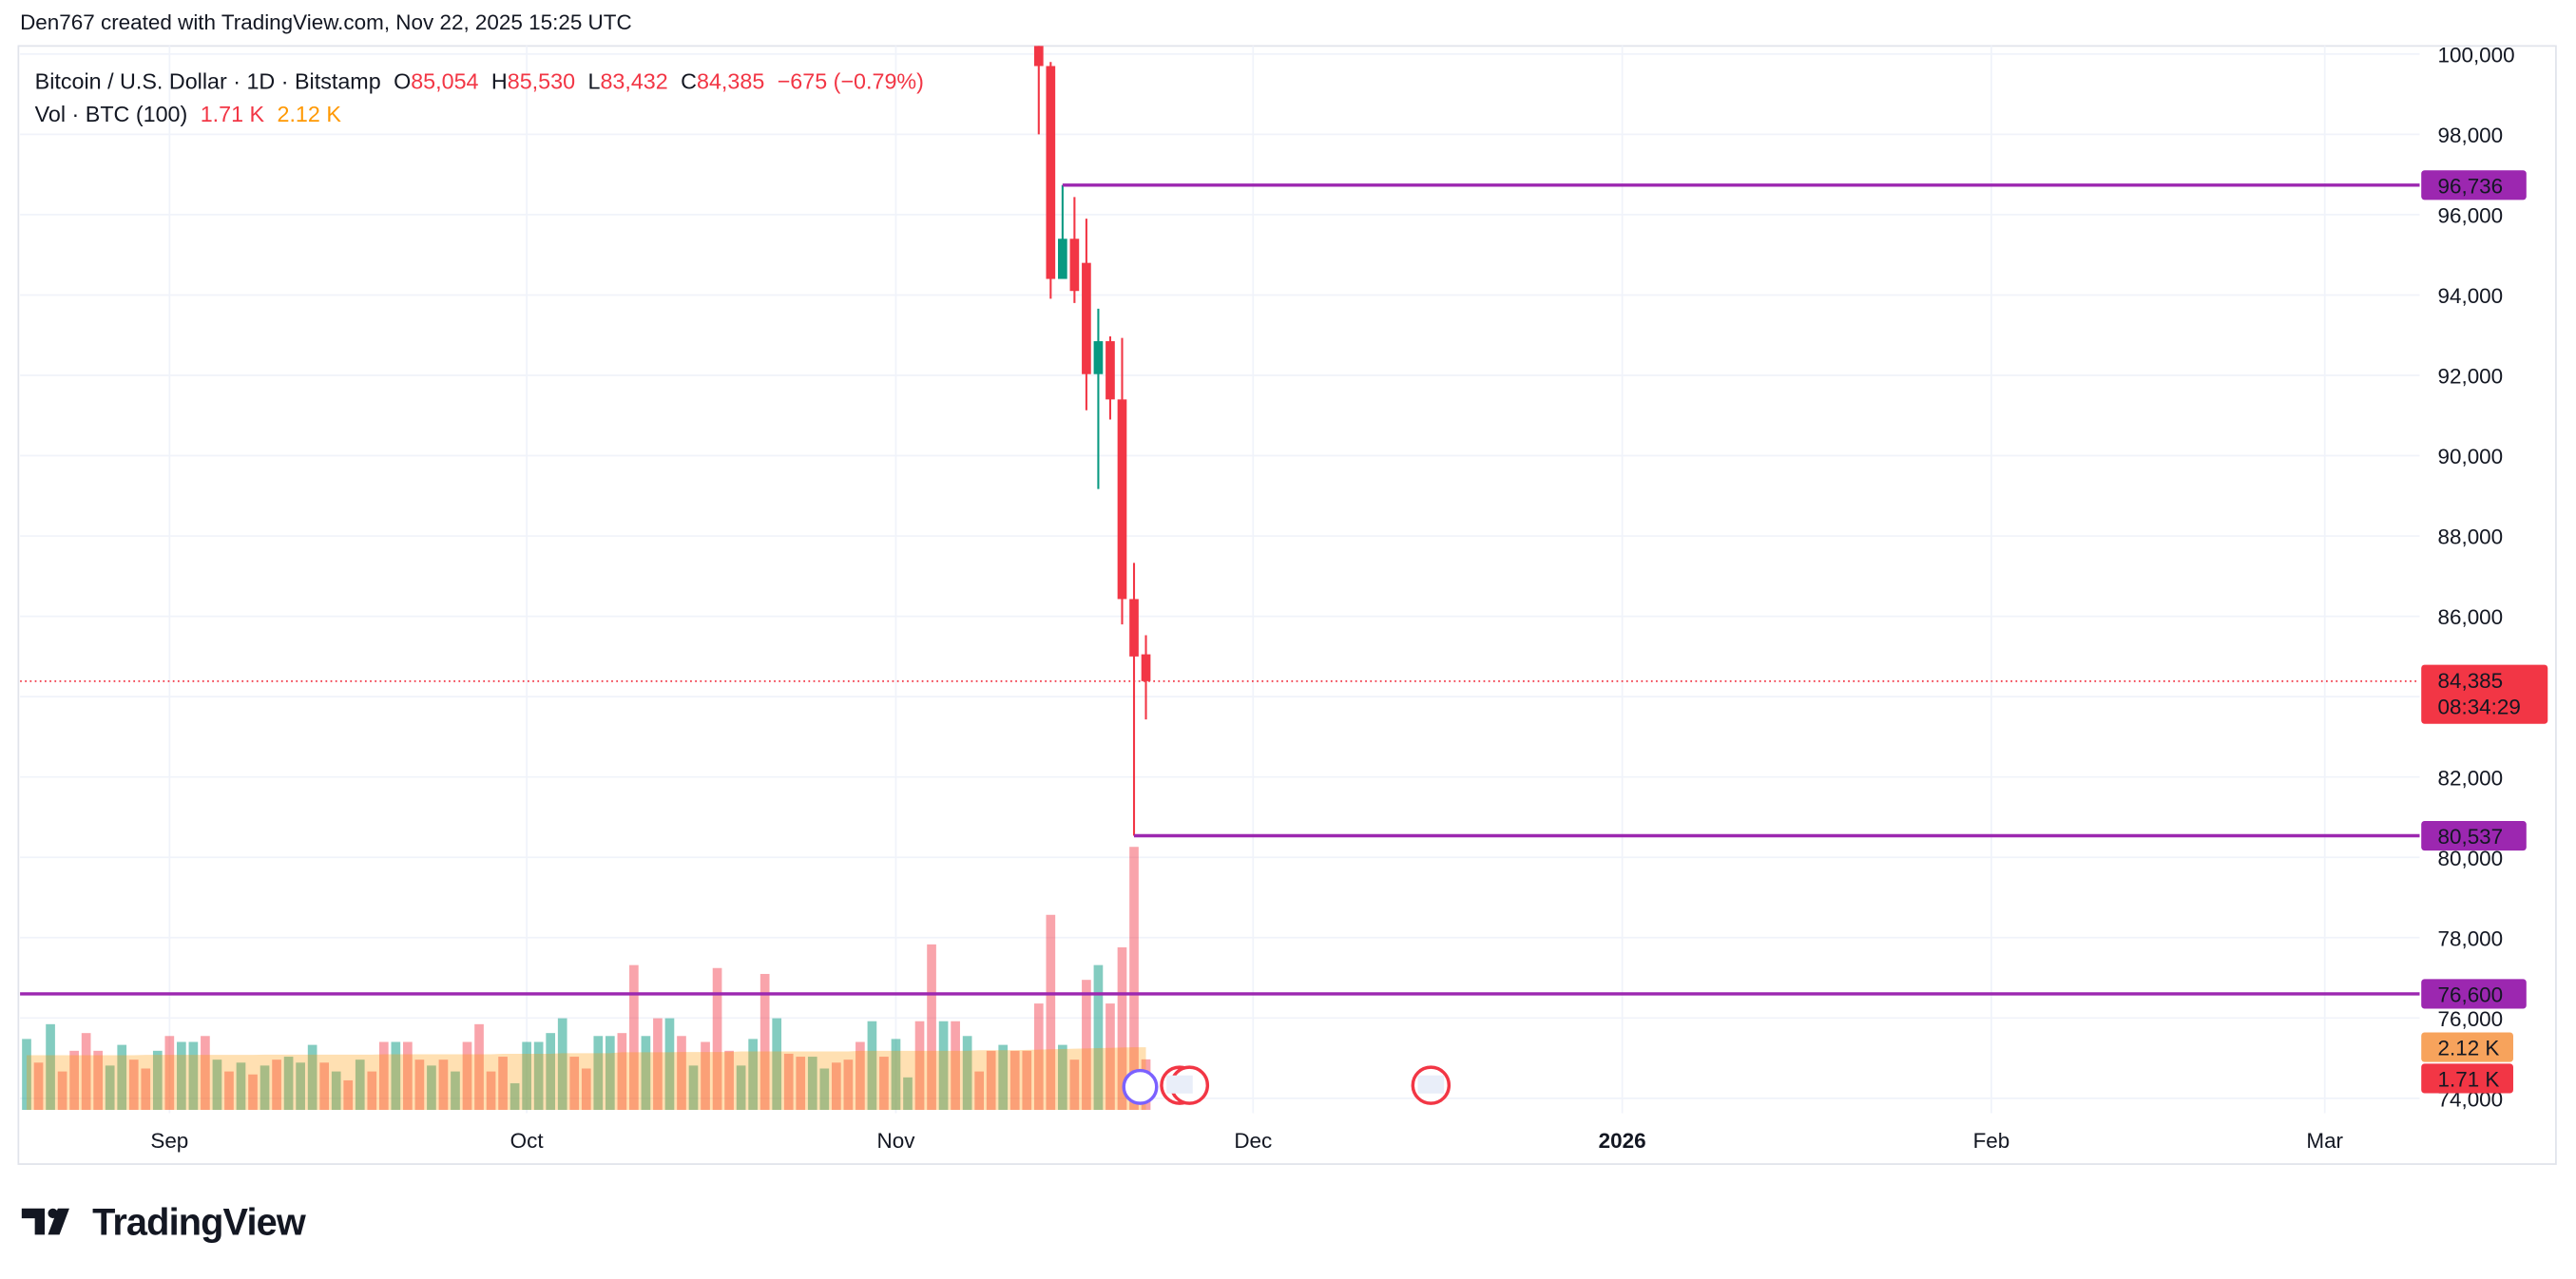 The image size is (2576, 1279). I want to click on y-tick-label: 90,000, so click(2470, 457).